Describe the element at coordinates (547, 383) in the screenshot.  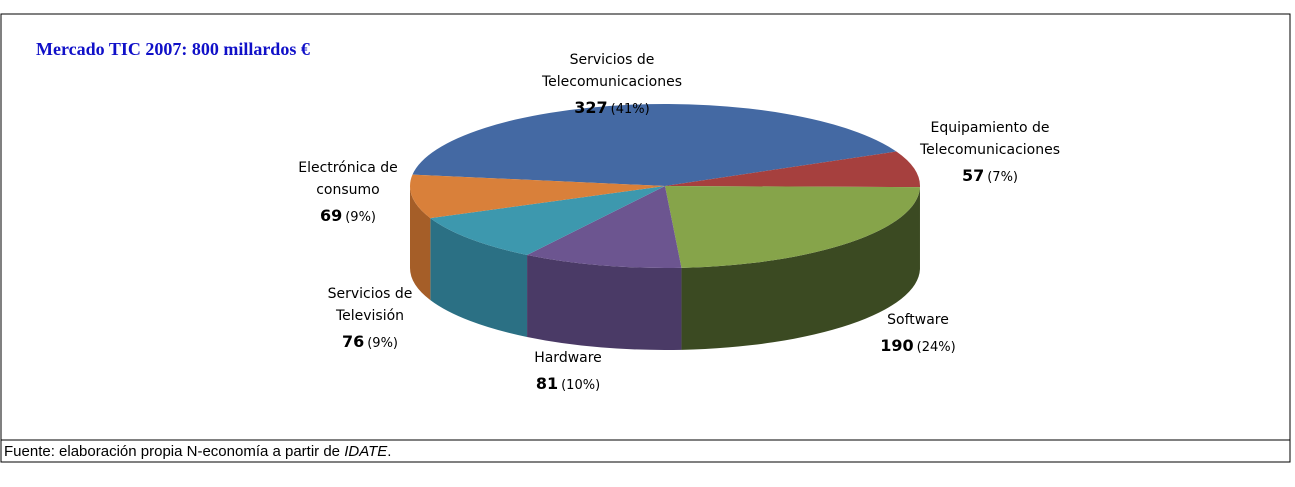
I see `value: 81` at that location.